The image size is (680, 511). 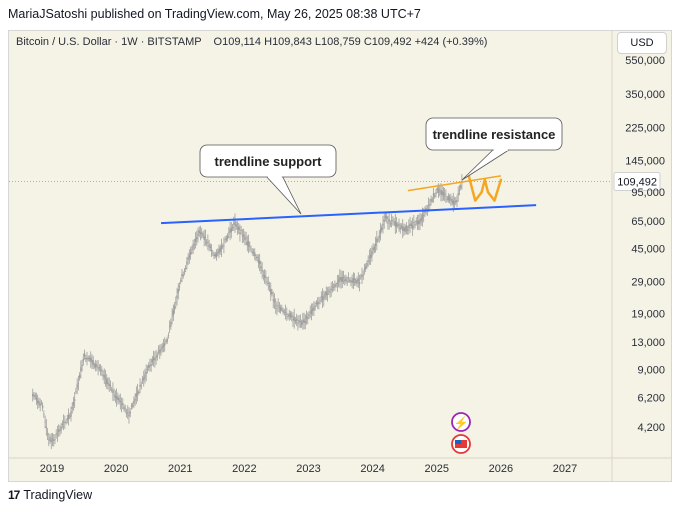 What do you see at coordinates (642, 43) in the screenshot?
I see `currency-button: USD` at bounding box center [642, 43].